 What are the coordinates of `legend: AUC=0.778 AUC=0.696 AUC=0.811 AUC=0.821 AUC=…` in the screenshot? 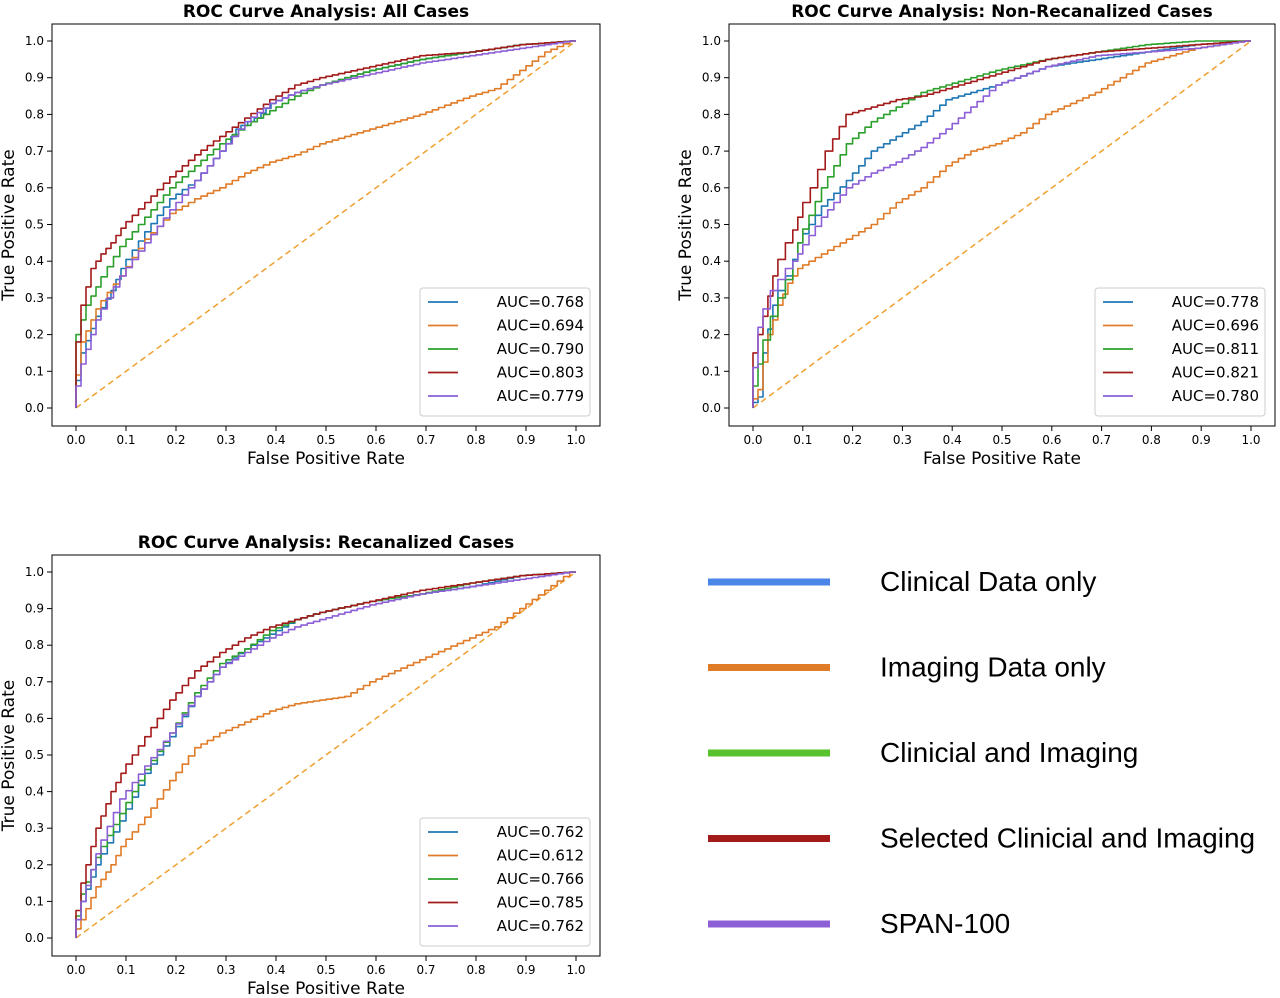 It's located at (1180, 352).